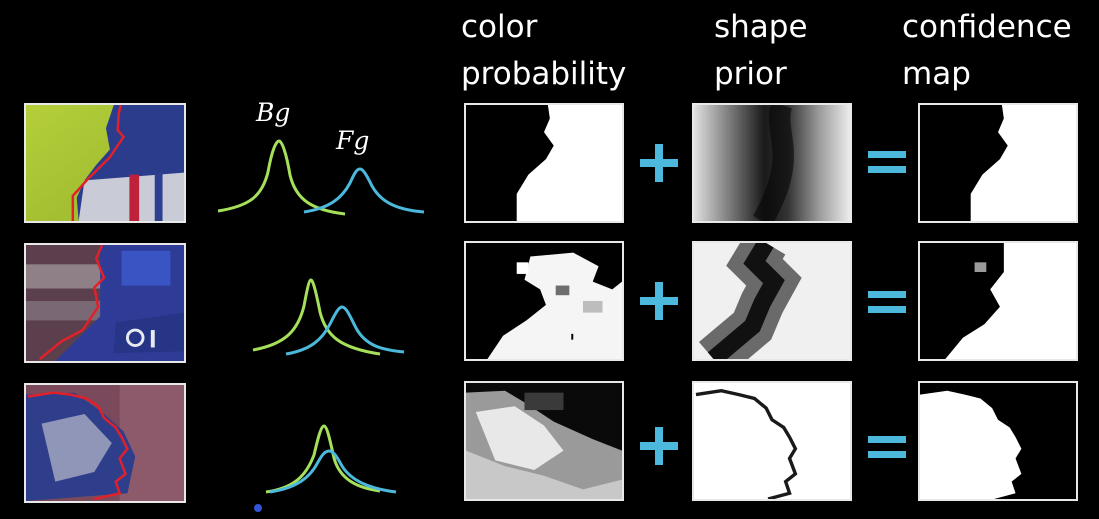 The width and height of the screenshot is (1099, 519). I want to click on pointer-dot, so click(258, 508).